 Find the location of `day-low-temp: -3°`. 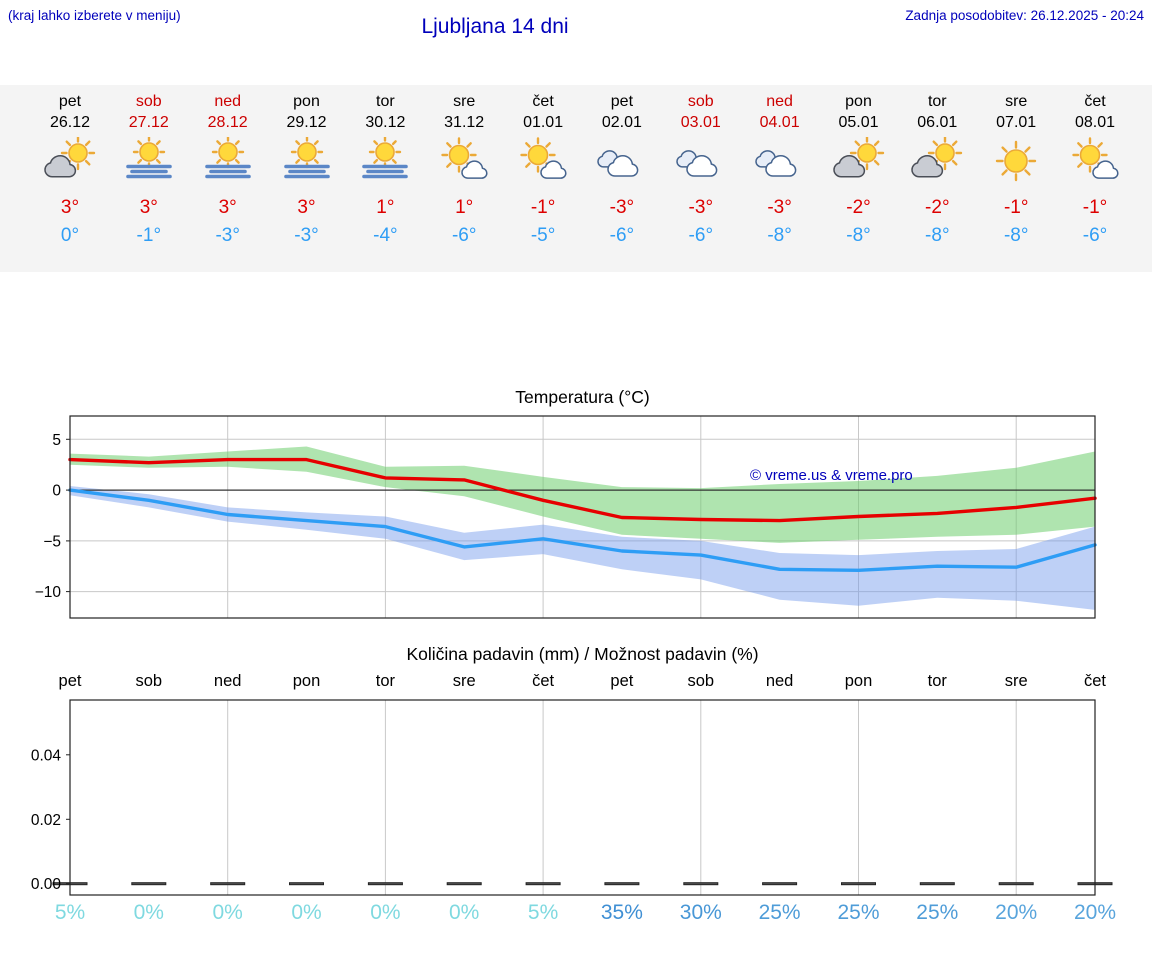

day-low-temp: -3° is located at coordinates (227, 235).